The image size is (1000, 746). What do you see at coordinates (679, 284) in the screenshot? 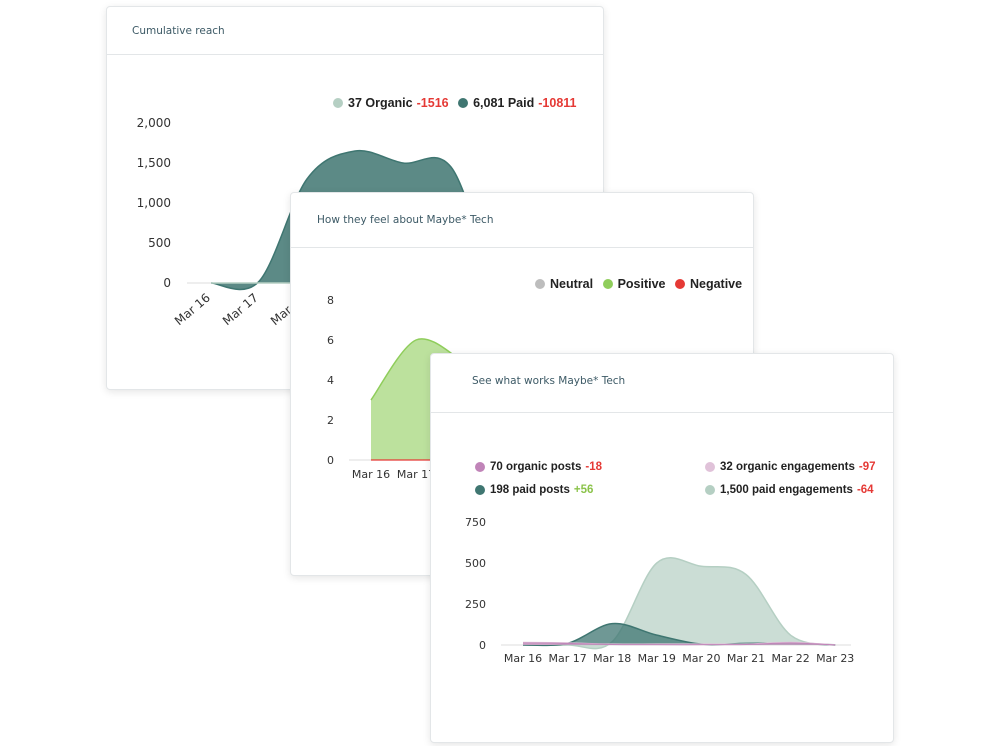
I see `negative-dot-icon` at bounding box center [679, 284].